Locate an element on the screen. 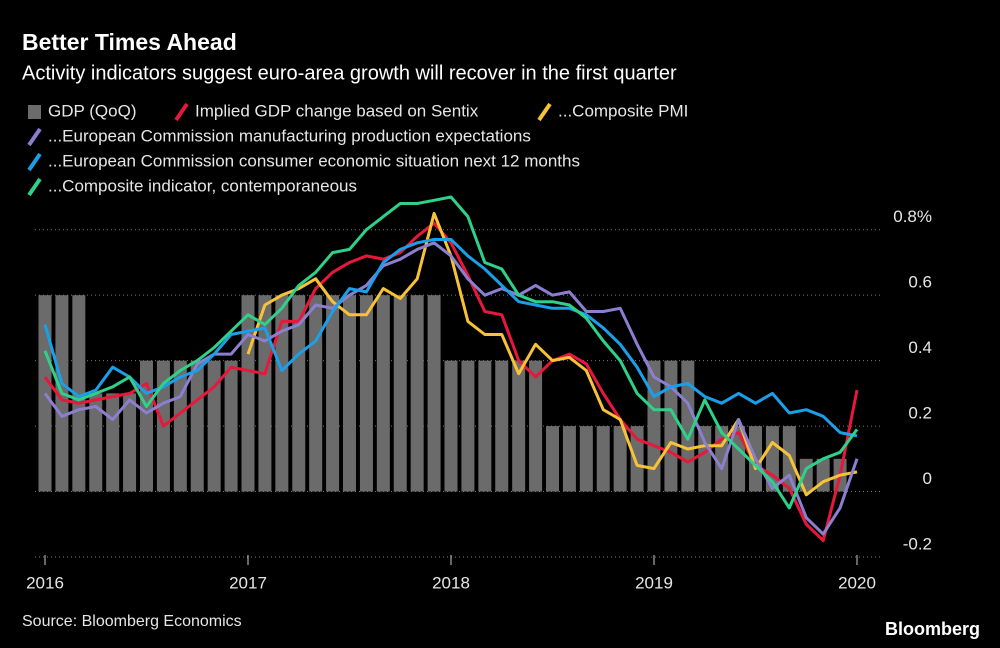 This screenshot has height=648, width=1000. legend-label: Implied GDP change based on Sentix is located at coordinates (337, 110).